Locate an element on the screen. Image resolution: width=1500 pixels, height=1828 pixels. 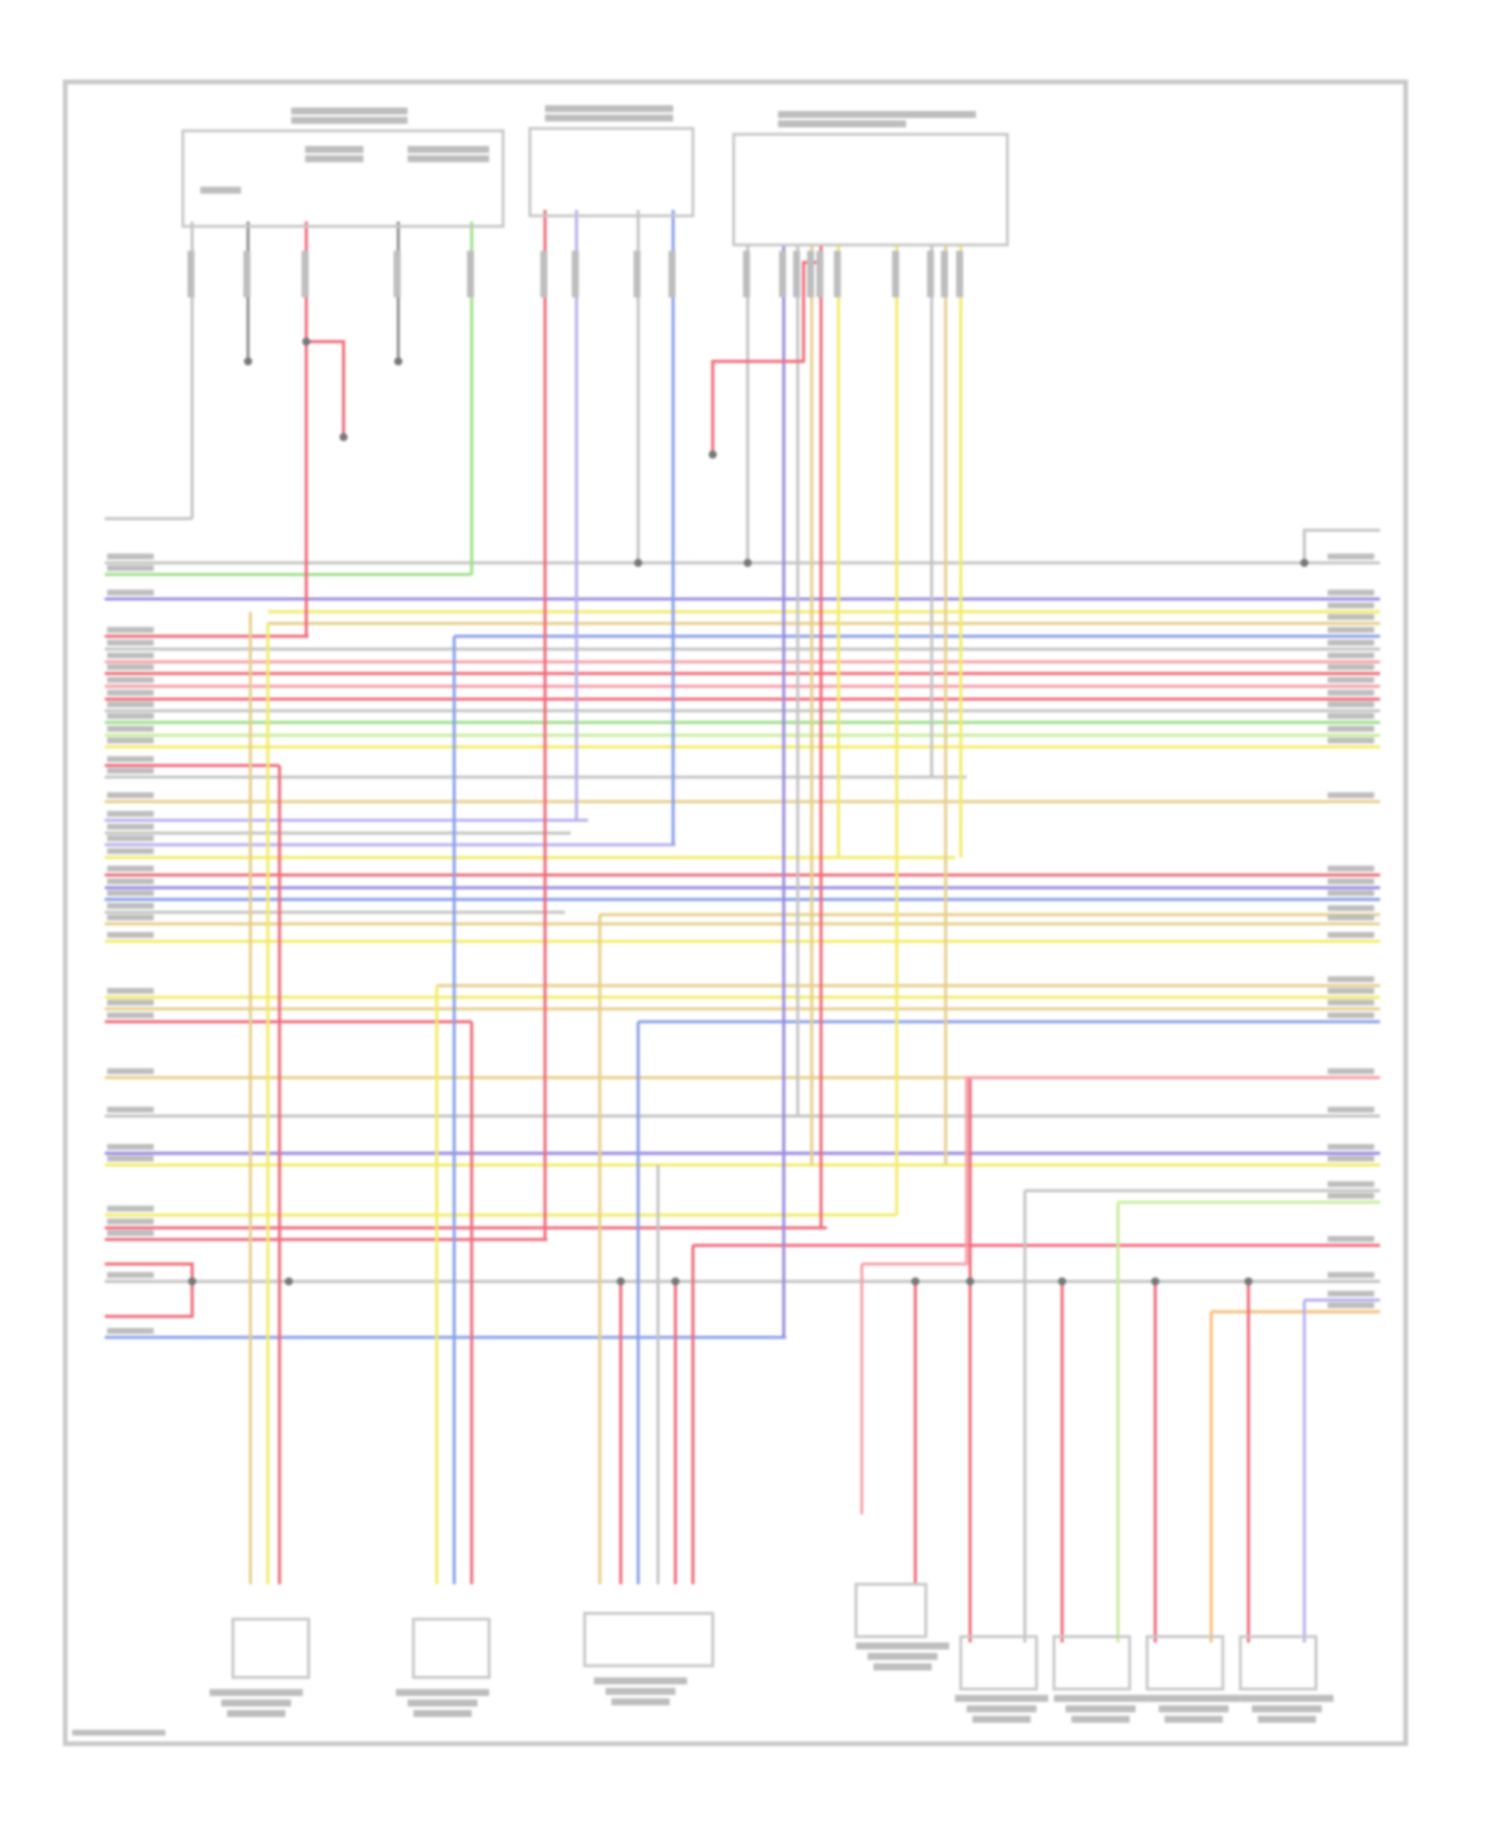
wire-red is located at coordinates (326, 389).